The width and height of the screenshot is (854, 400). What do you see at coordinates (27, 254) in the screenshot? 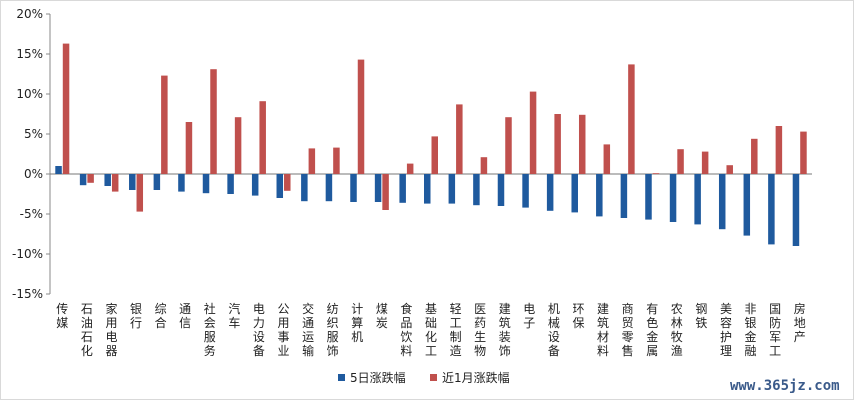
I see `y-tick-label: -10%` at bounding box center [27, 254].